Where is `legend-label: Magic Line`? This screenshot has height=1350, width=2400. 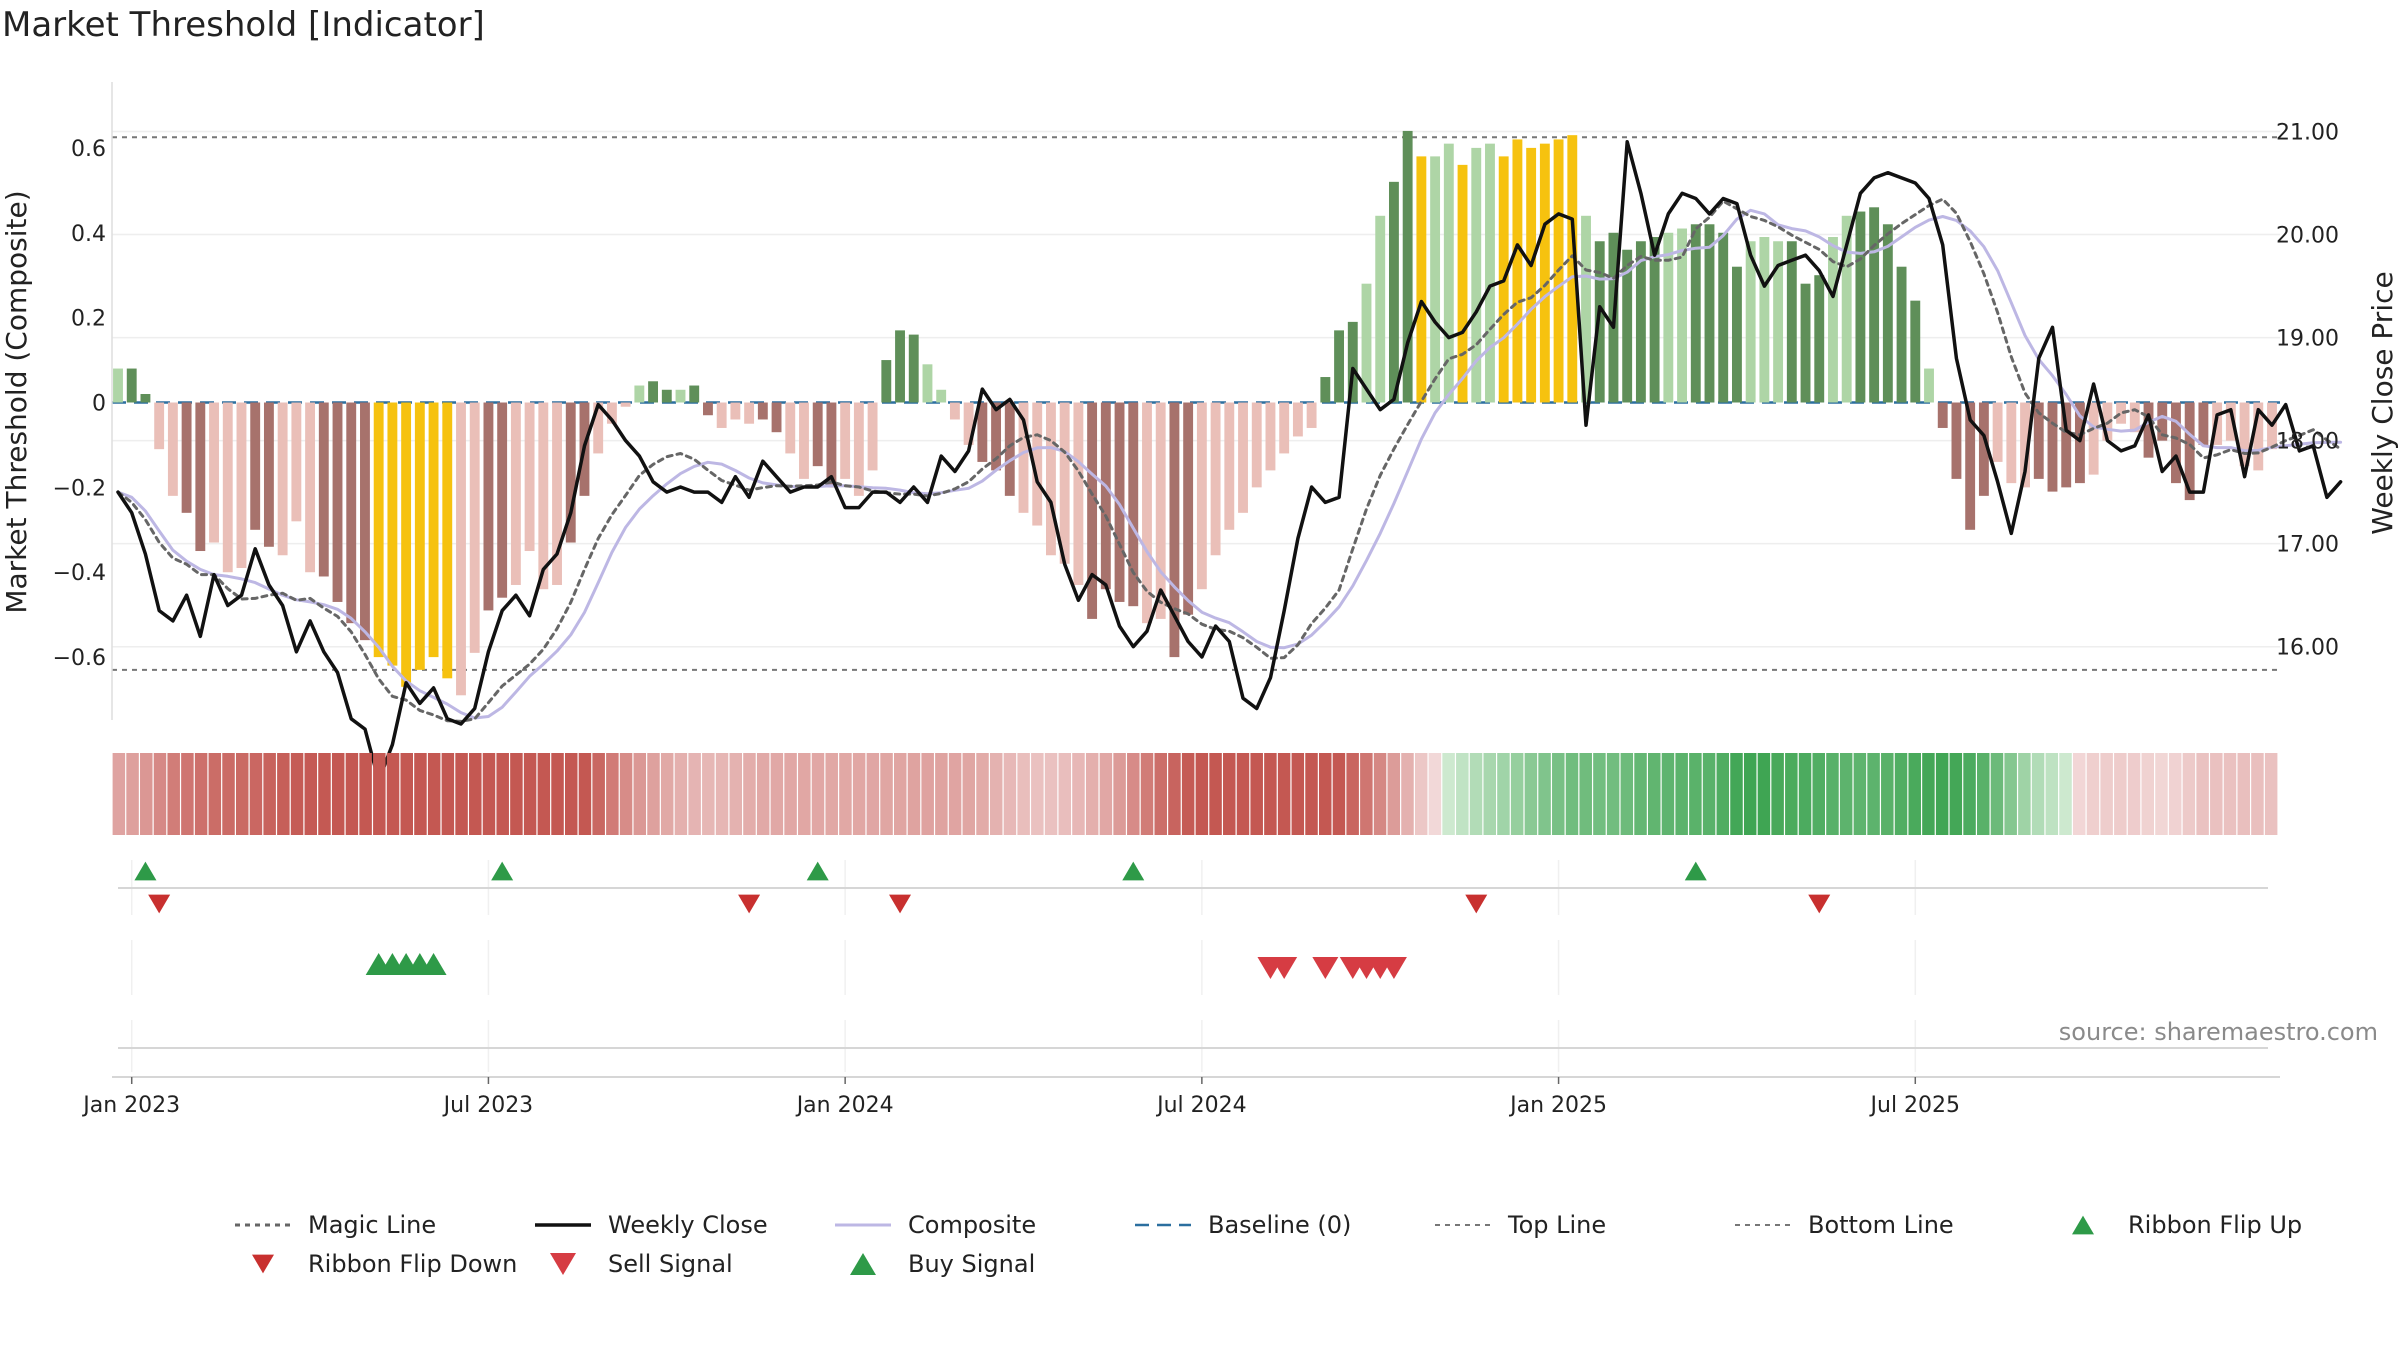 legend-label: Magic Line is located at coordinates (372, 1225).